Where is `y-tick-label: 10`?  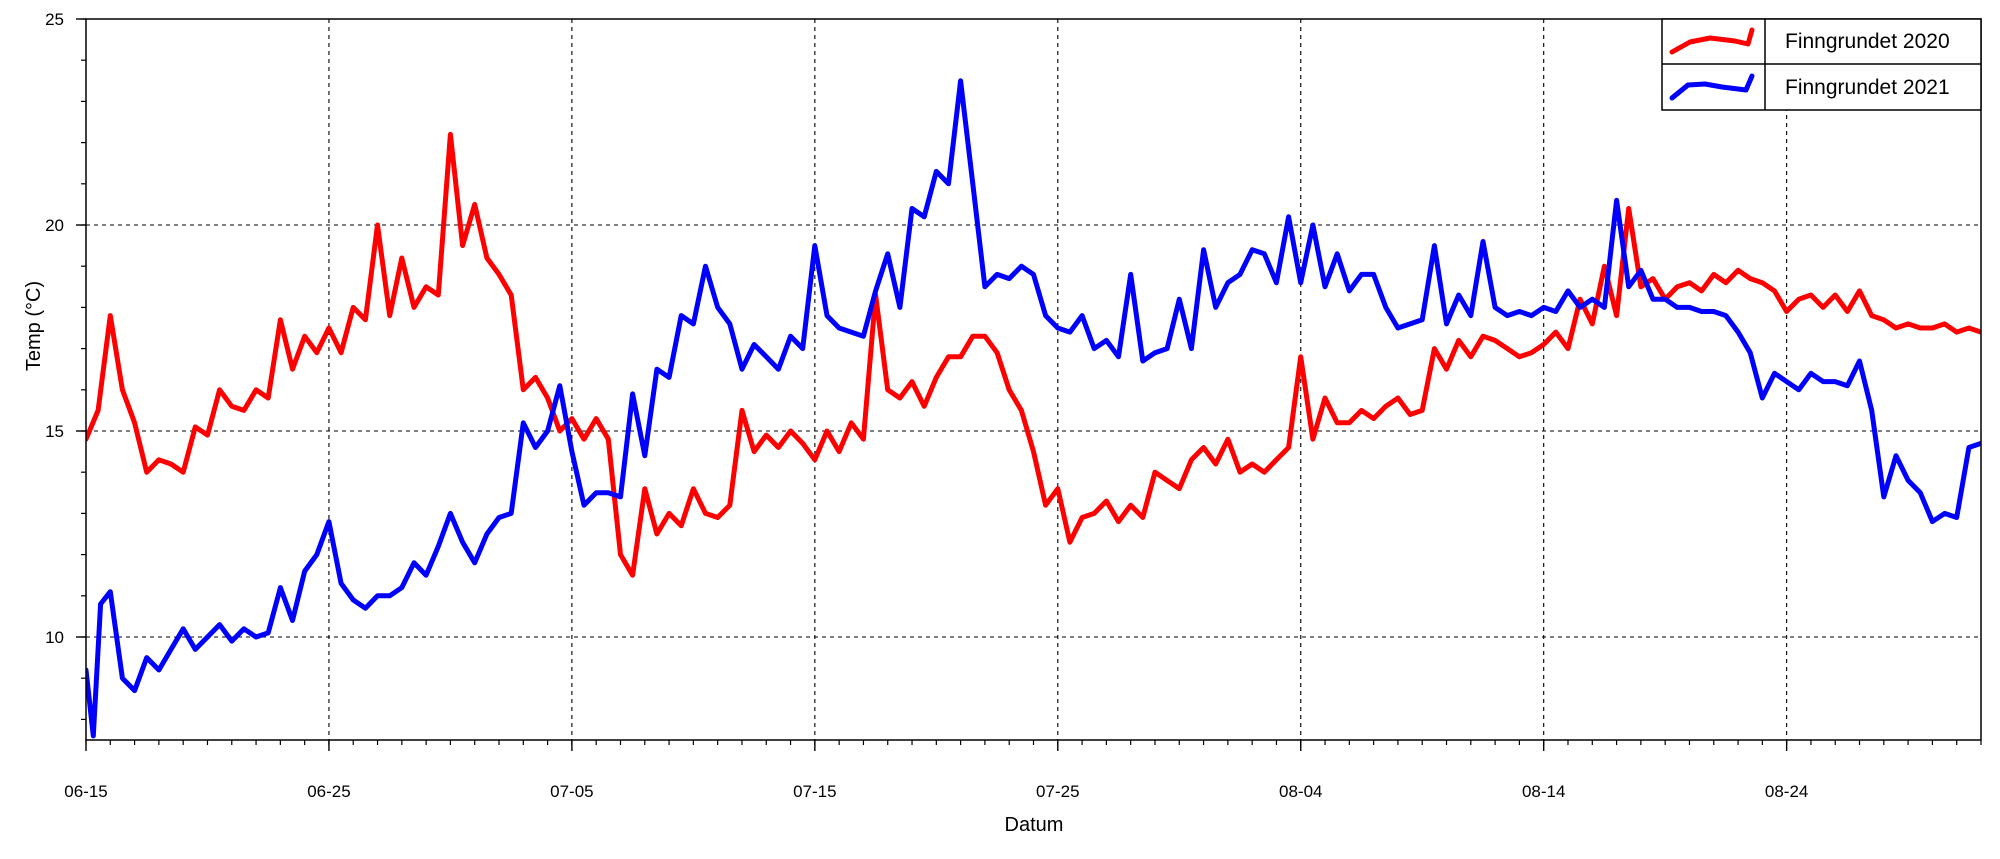
y-tick-label: 10 is located at coordinates (54, 637).